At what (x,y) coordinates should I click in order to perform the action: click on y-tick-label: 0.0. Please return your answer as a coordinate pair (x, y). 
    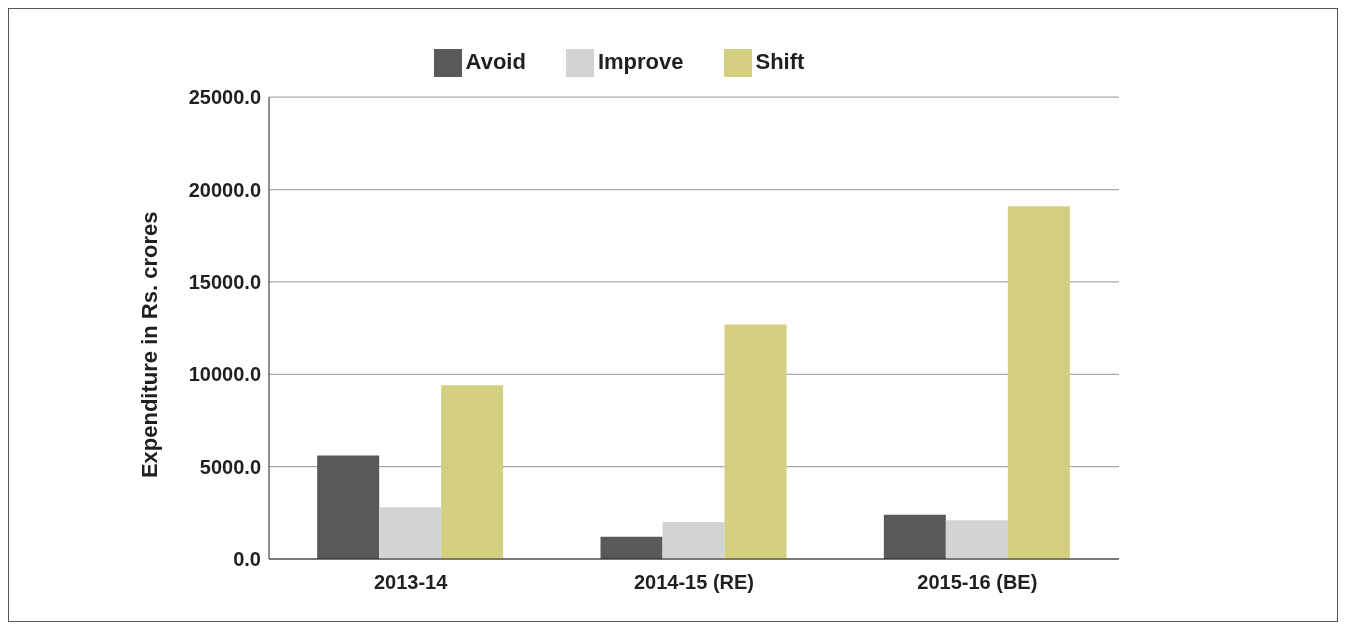
    Looking at the image, I should click on (247, 559).